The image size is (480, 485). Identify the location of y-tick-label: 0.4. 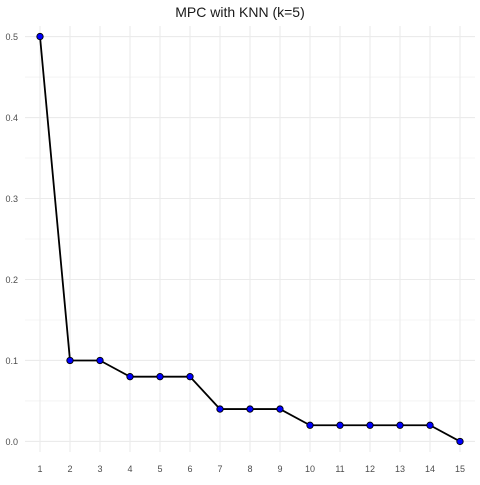
(11, 118).